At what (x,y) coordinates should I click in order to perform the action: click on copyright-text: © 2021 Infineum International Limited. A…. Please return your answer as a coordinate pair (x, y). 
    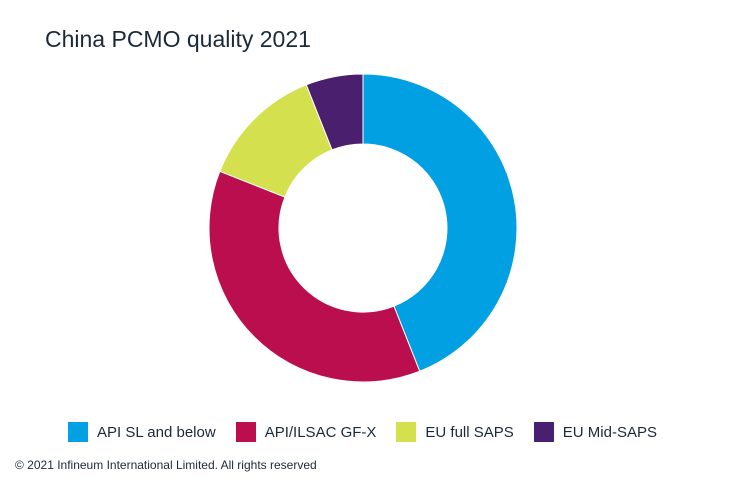
    Looking at the image, I should click on (166, 465).